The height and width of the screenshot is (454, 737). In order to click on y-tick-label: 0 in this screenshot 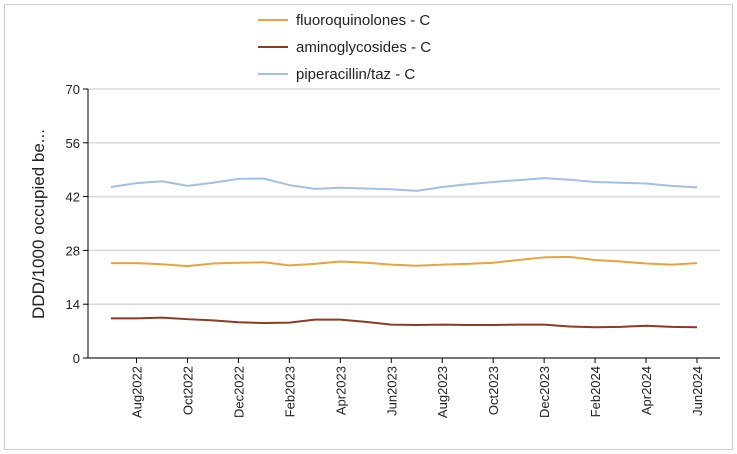, I will do `click(76, 358)`.